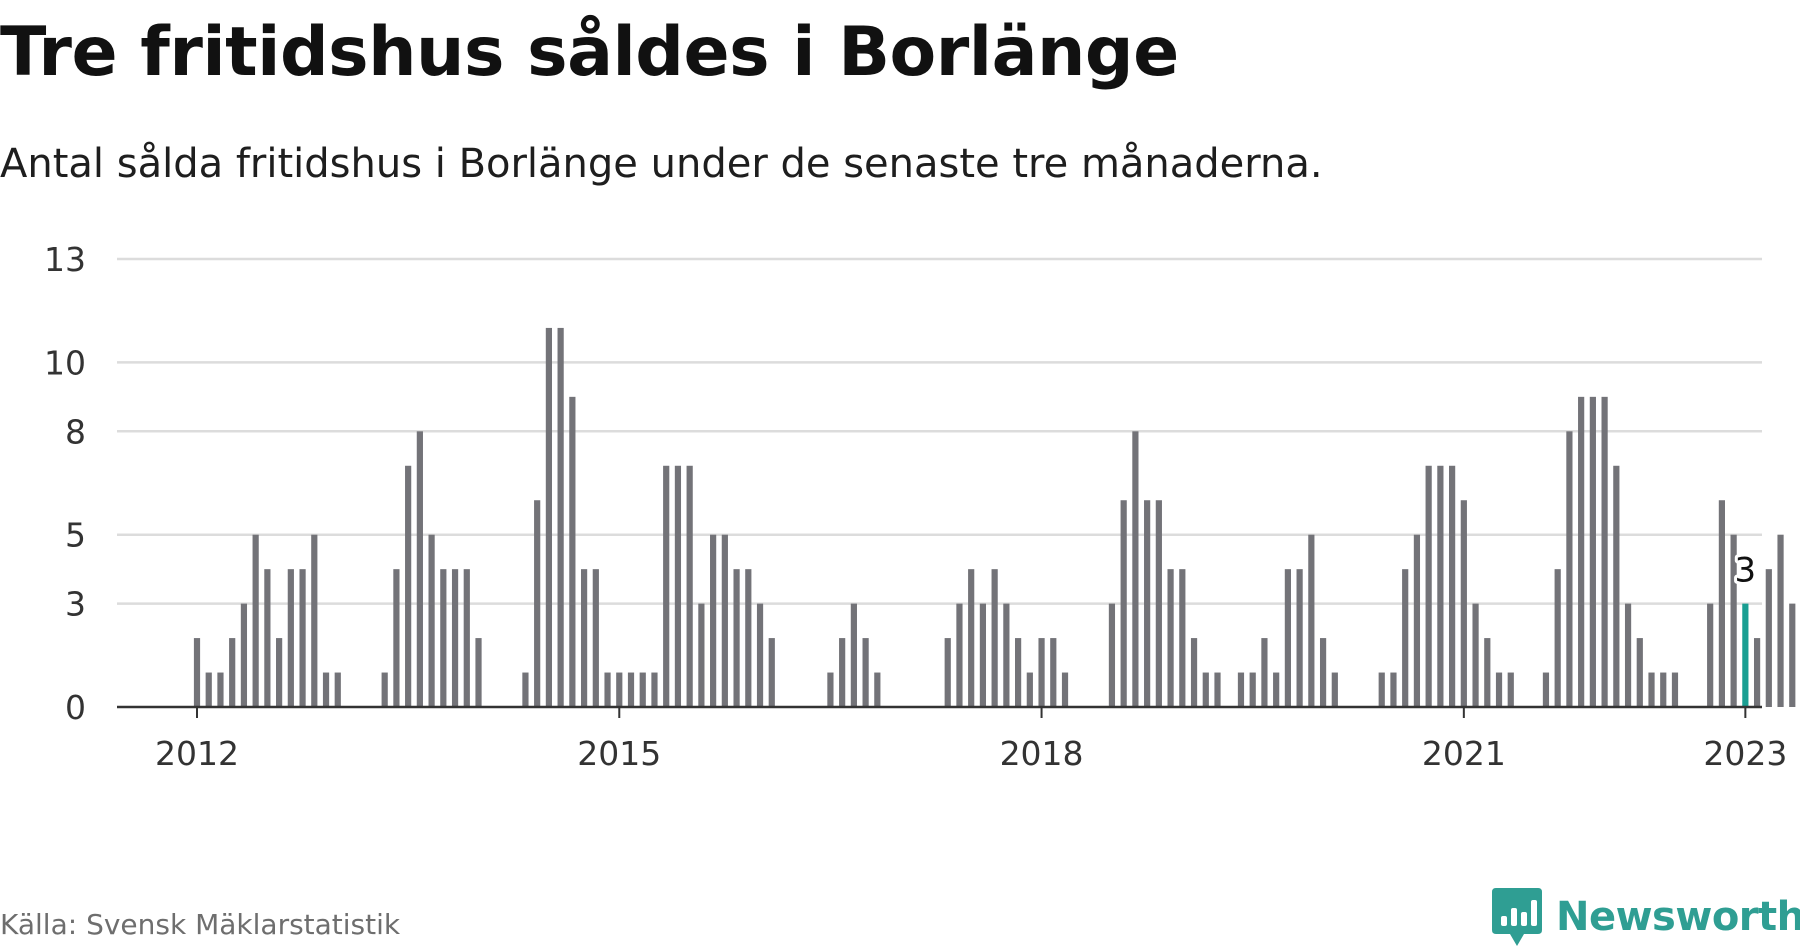  I want to click on y-tick-label: 8, so click(75, 431).